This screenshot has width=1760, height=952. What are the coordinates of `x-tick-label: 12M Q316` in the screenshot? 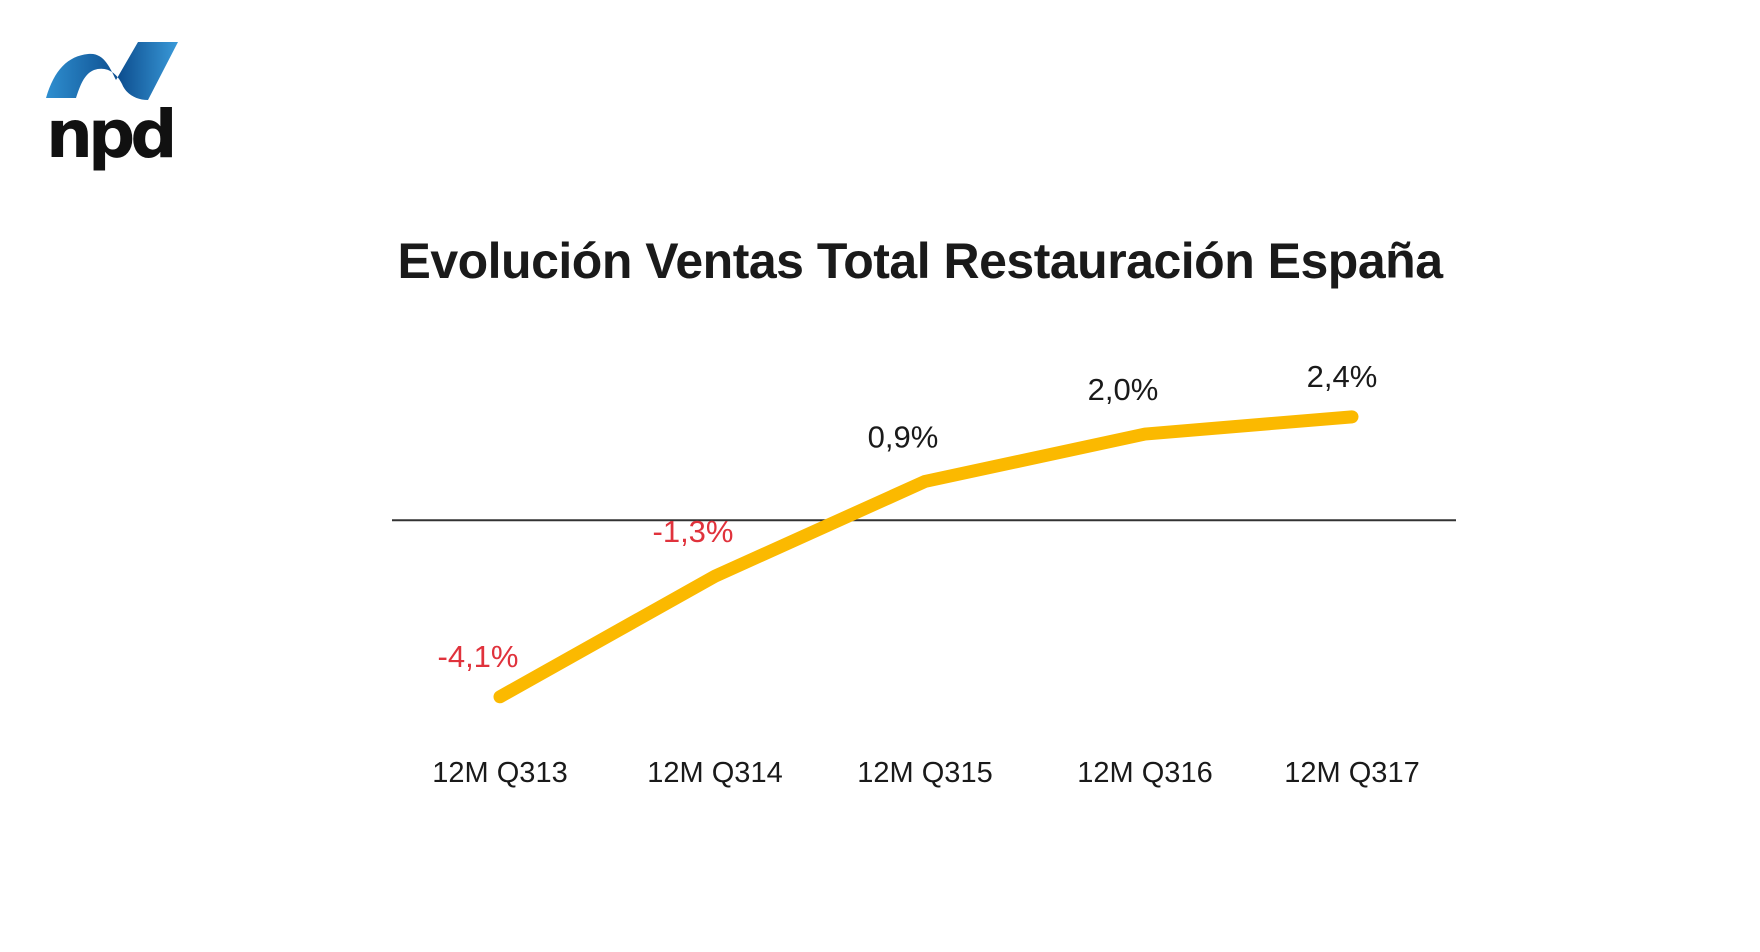 It's located at (1144, 773).